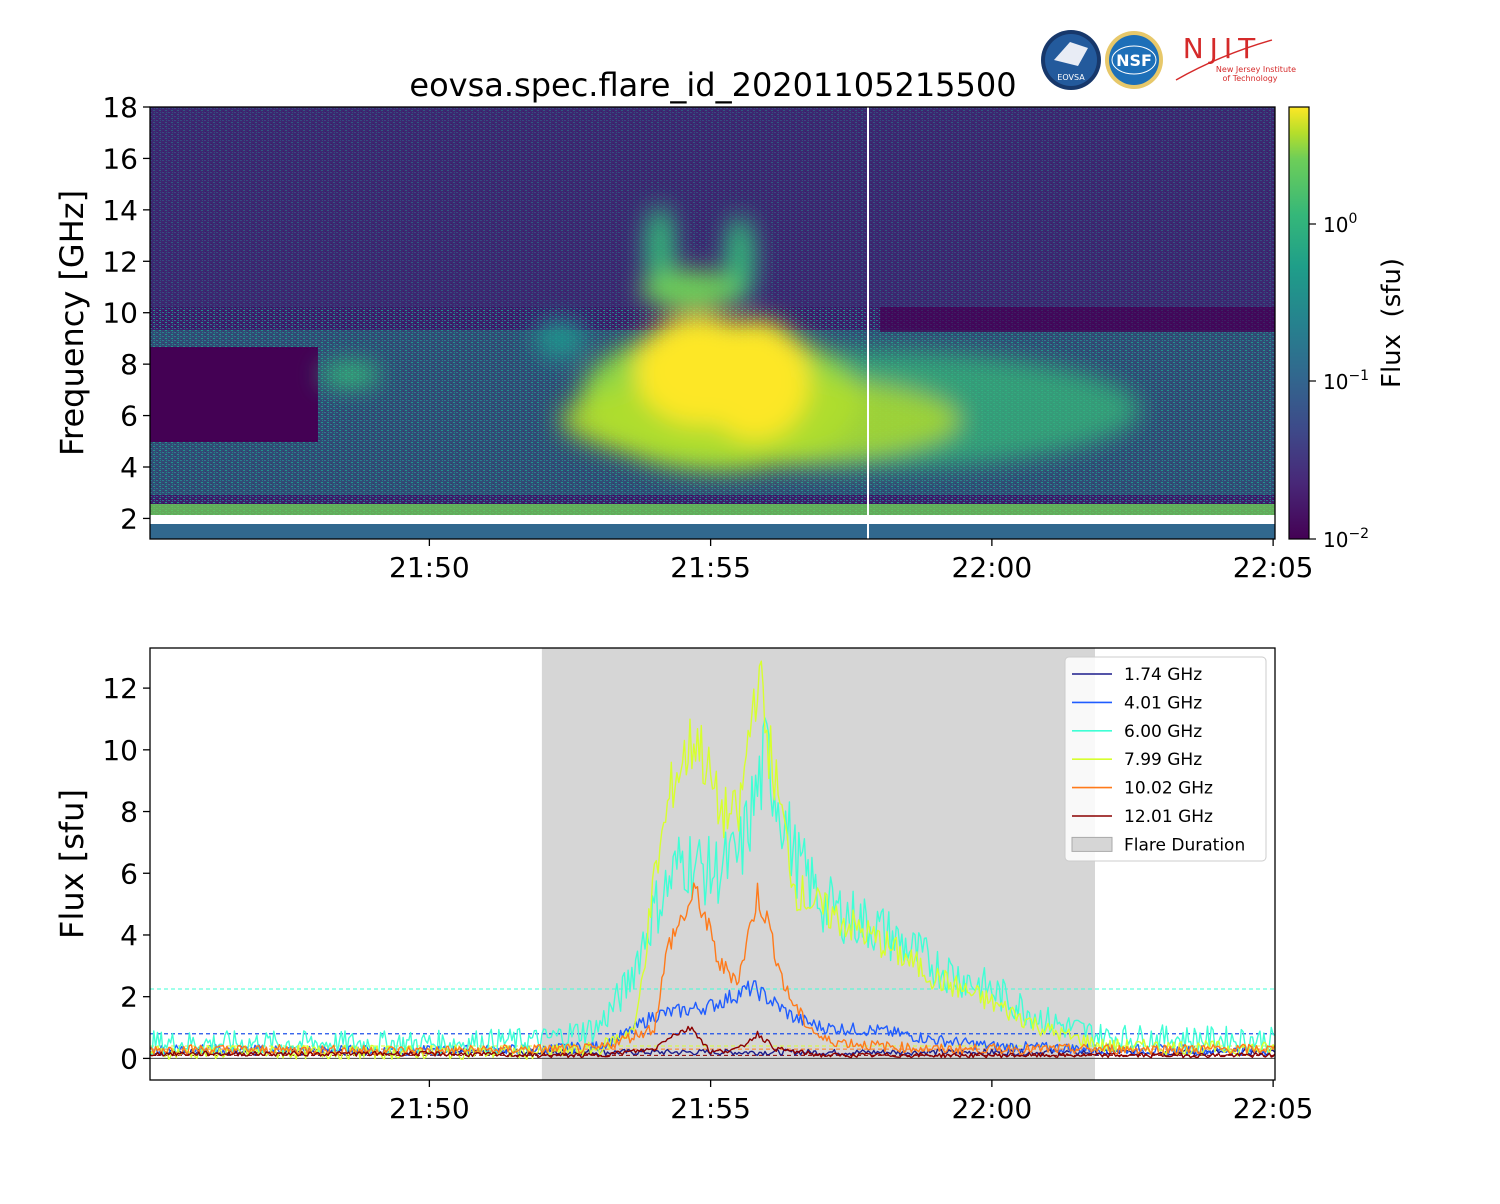  I want to click on spectrogram-y-ticks: 2 4 6 8 10 12 14 16 18, so click(126, 313).